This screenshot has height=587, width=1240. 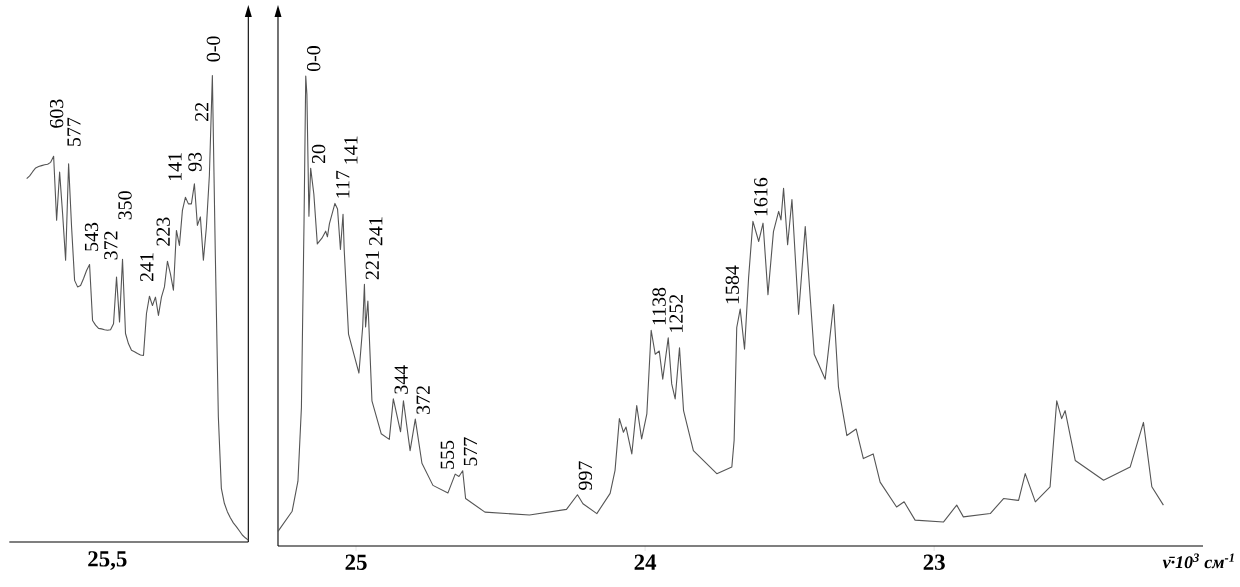 I want to click on annotation: 603, so click(x=56, y=113).